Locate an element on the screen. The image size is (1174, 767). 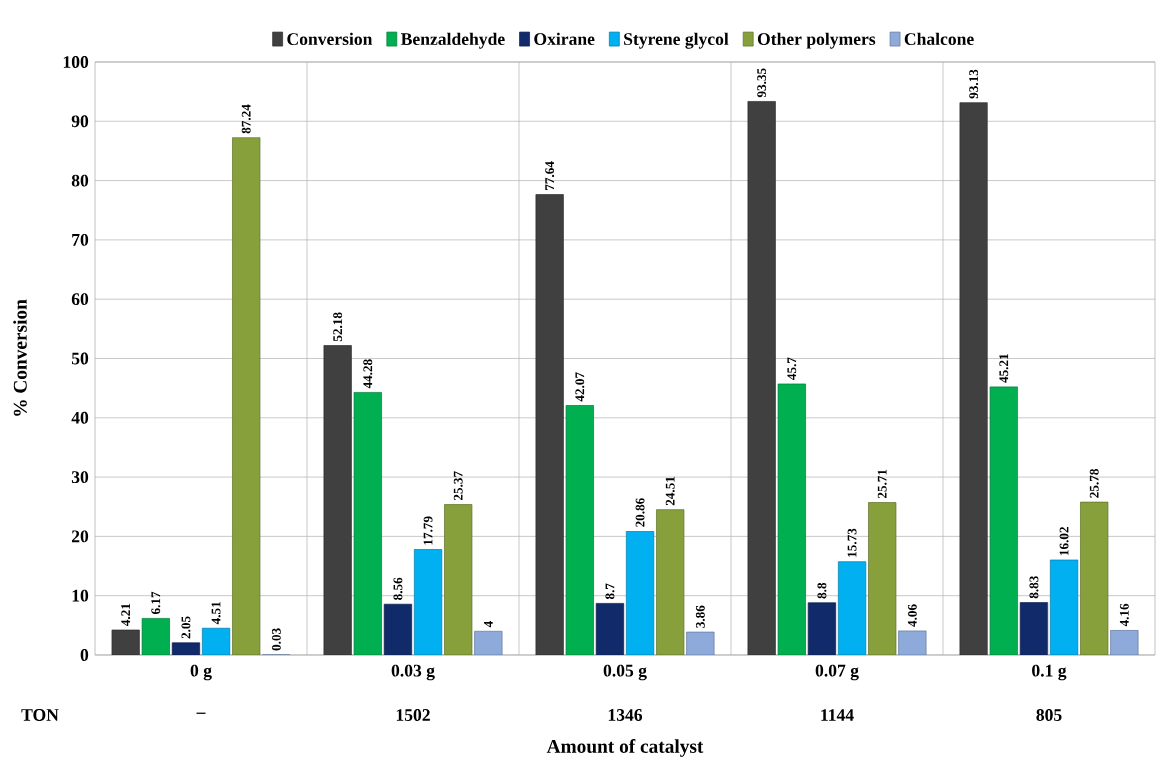
data-label: 3.86 is located at coordinates (700, 616).